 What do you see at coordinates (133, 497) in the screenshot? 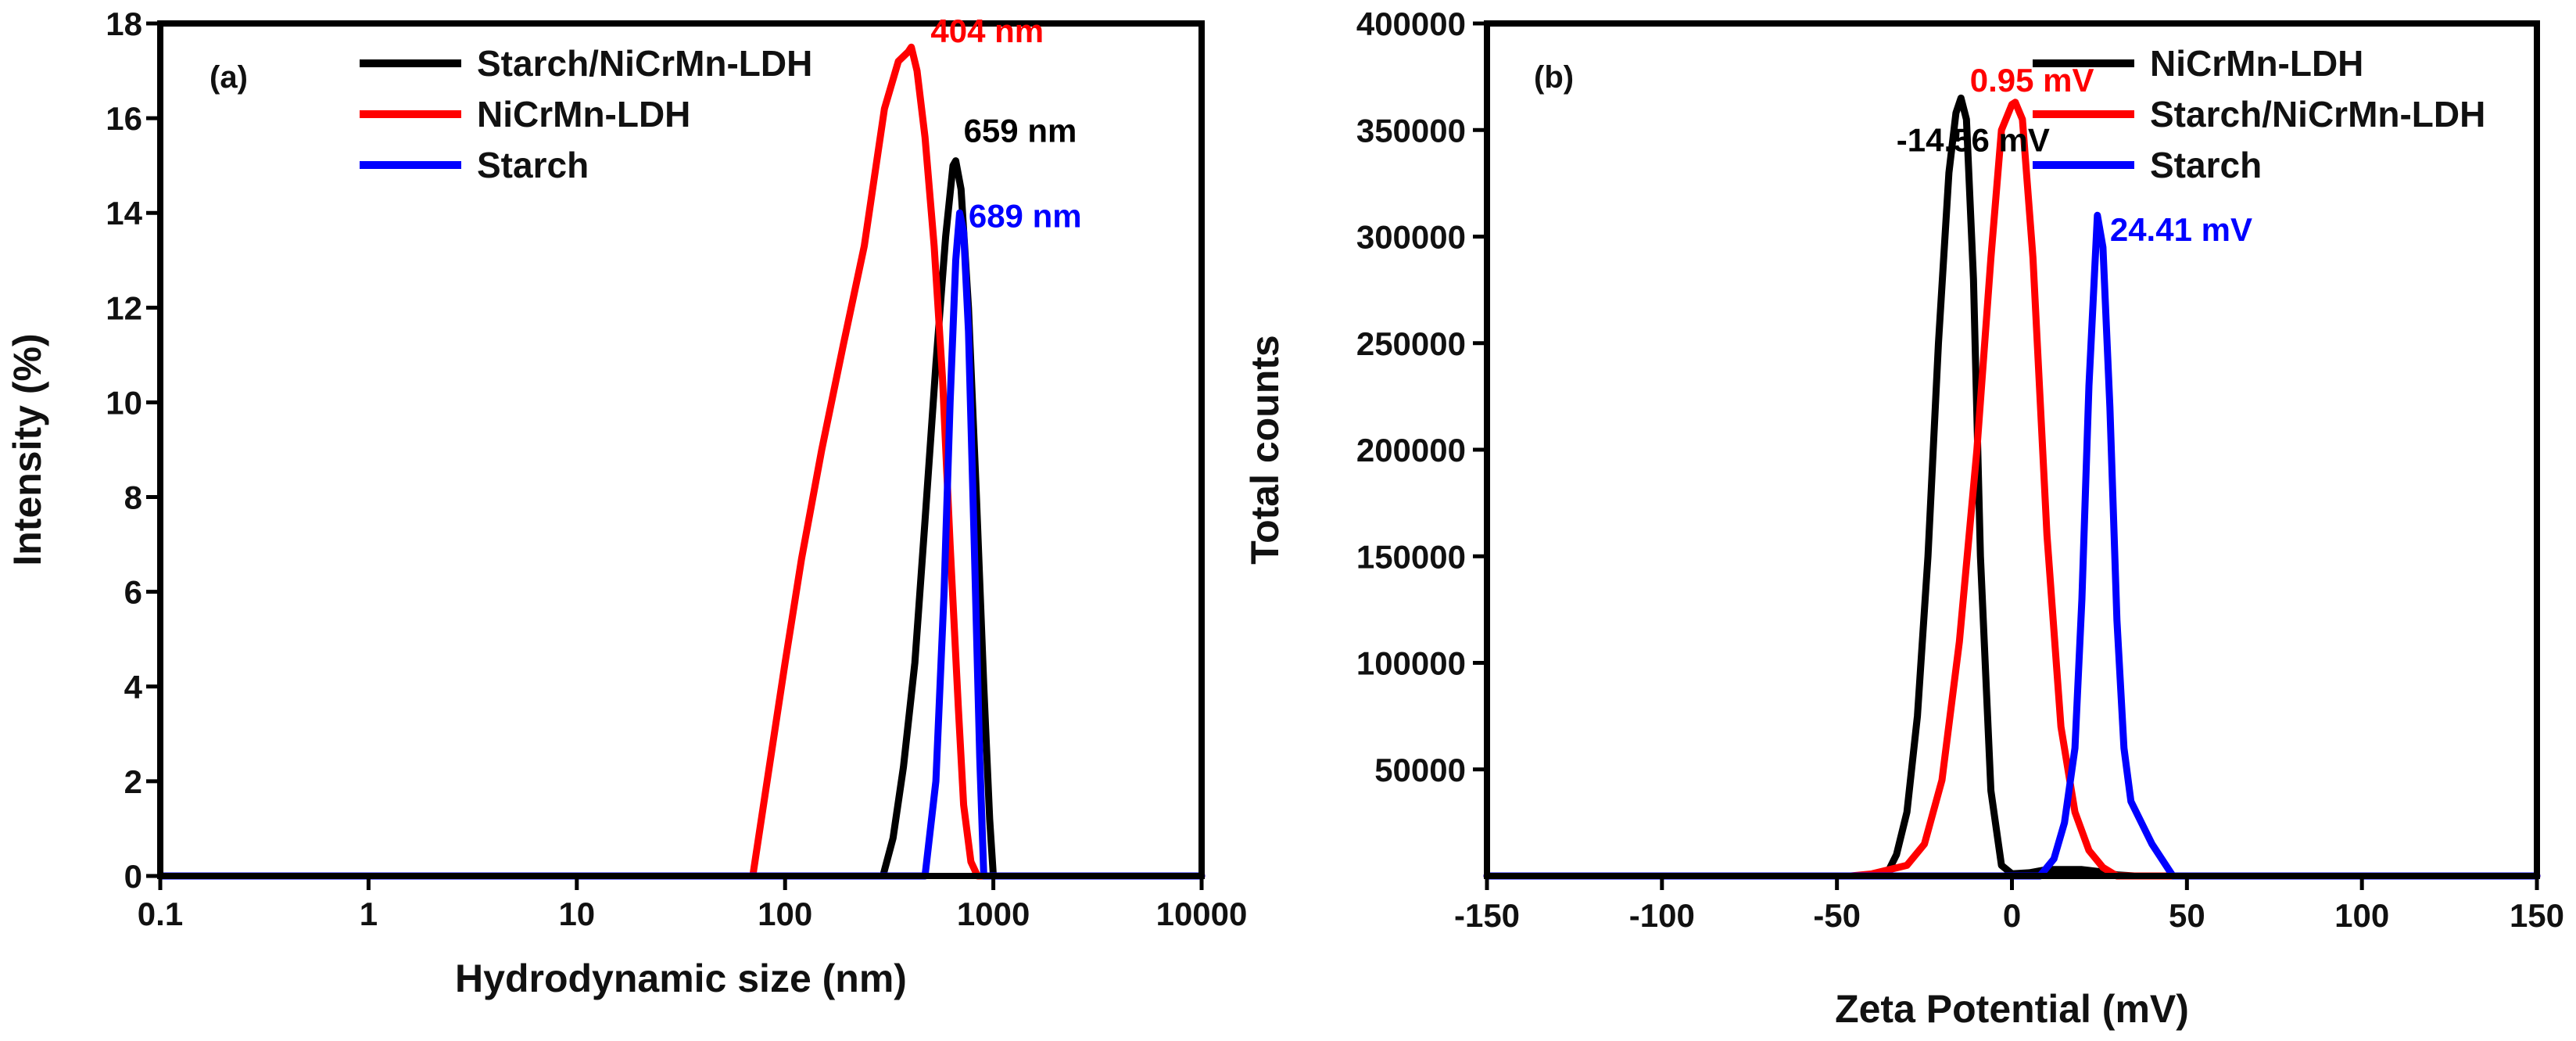
I see `y-tick-label: 8` at bounding box center [133, 497].